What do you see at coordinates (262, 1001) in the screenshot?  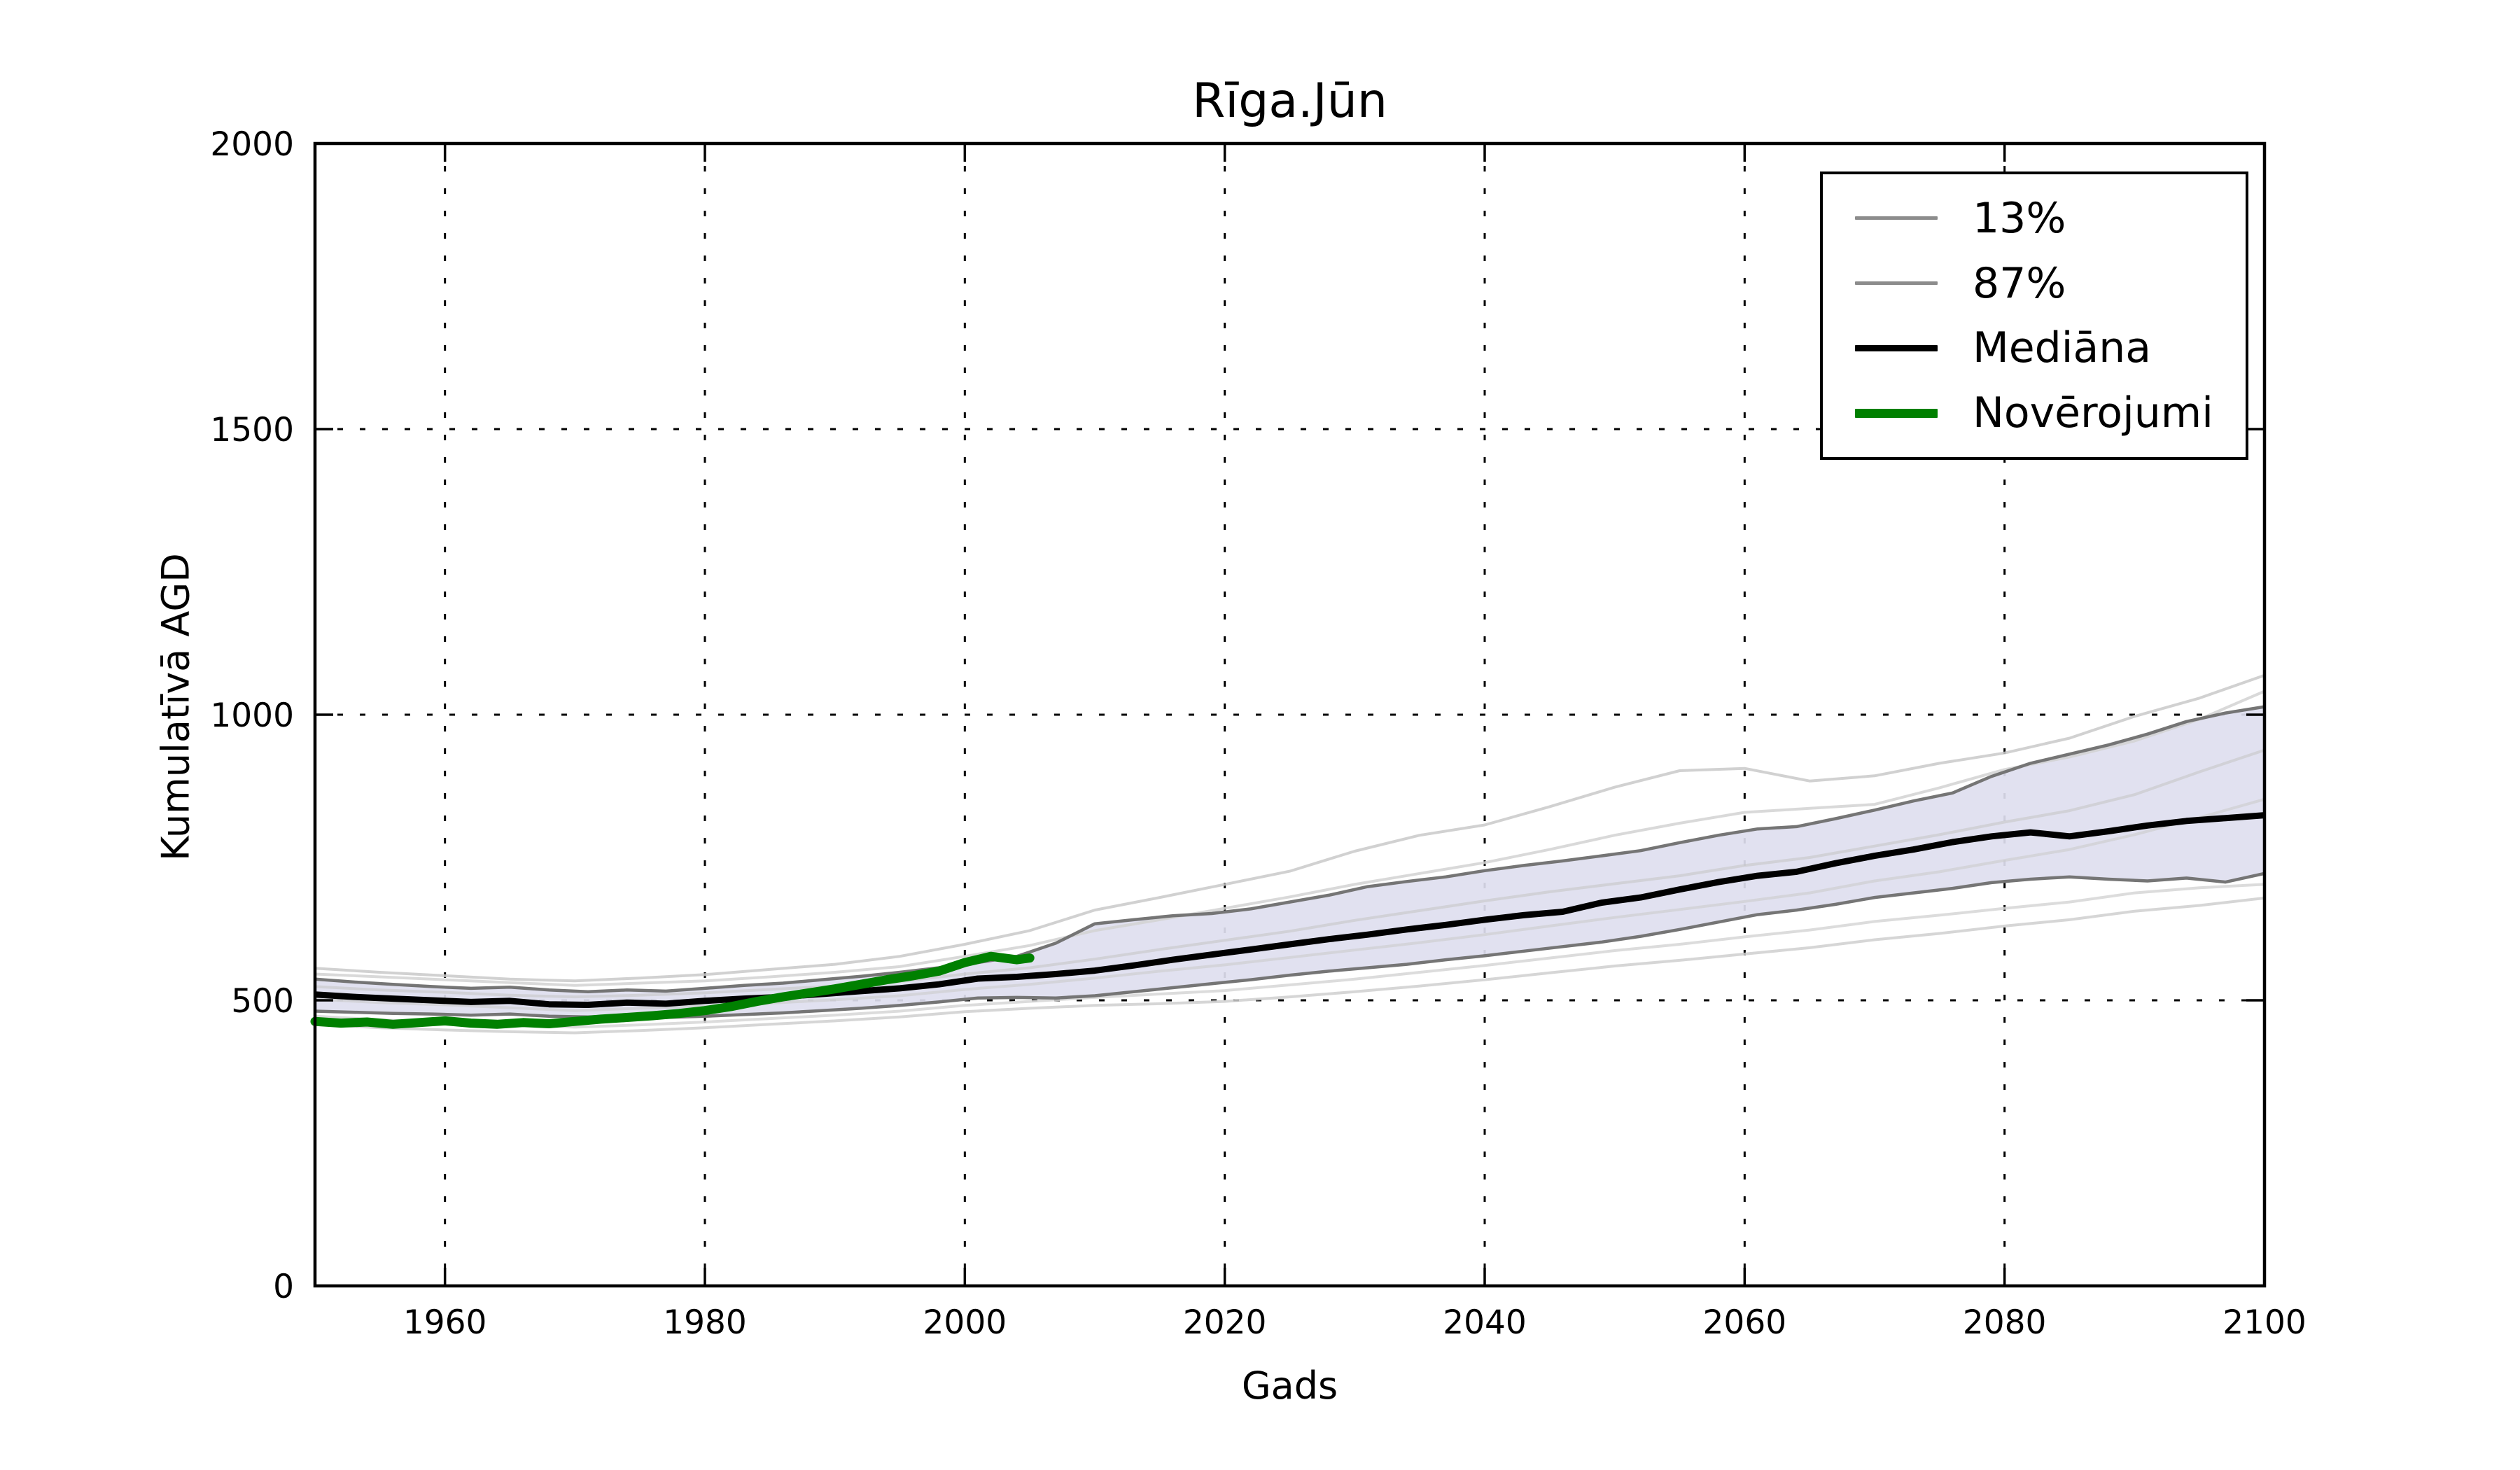 I see `y-tick-label: 500` at bounding box center [262, 1001].